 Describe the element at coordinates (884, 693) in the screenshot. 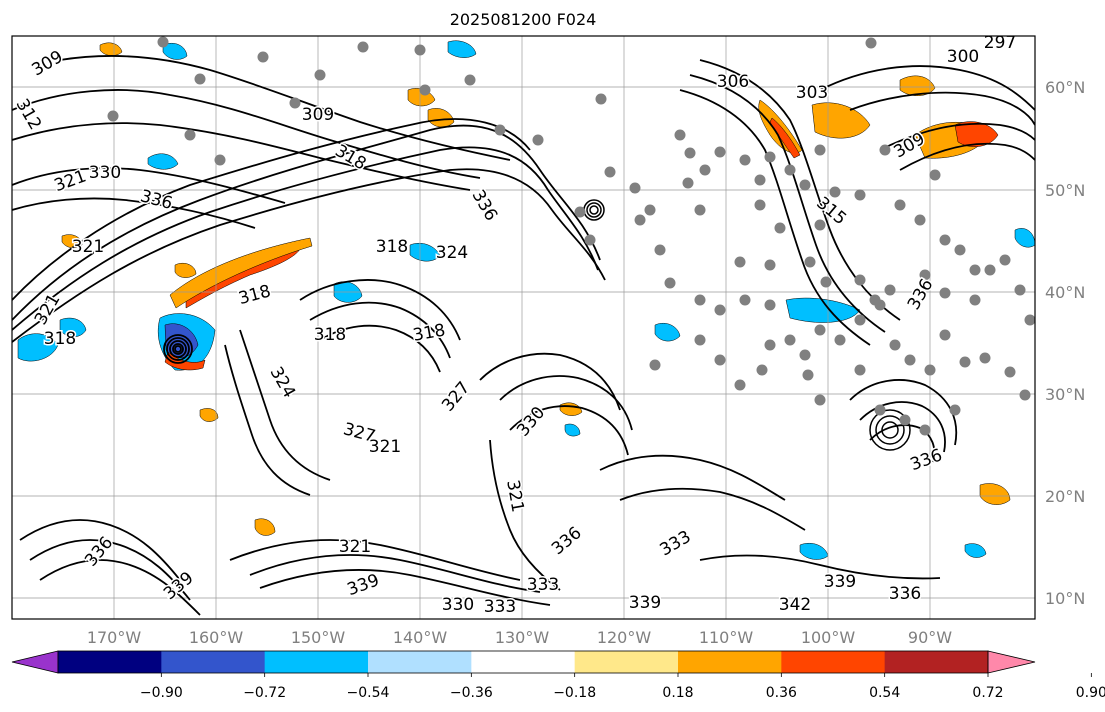

I see `colorbar-tick-label: 0.54` at that location.